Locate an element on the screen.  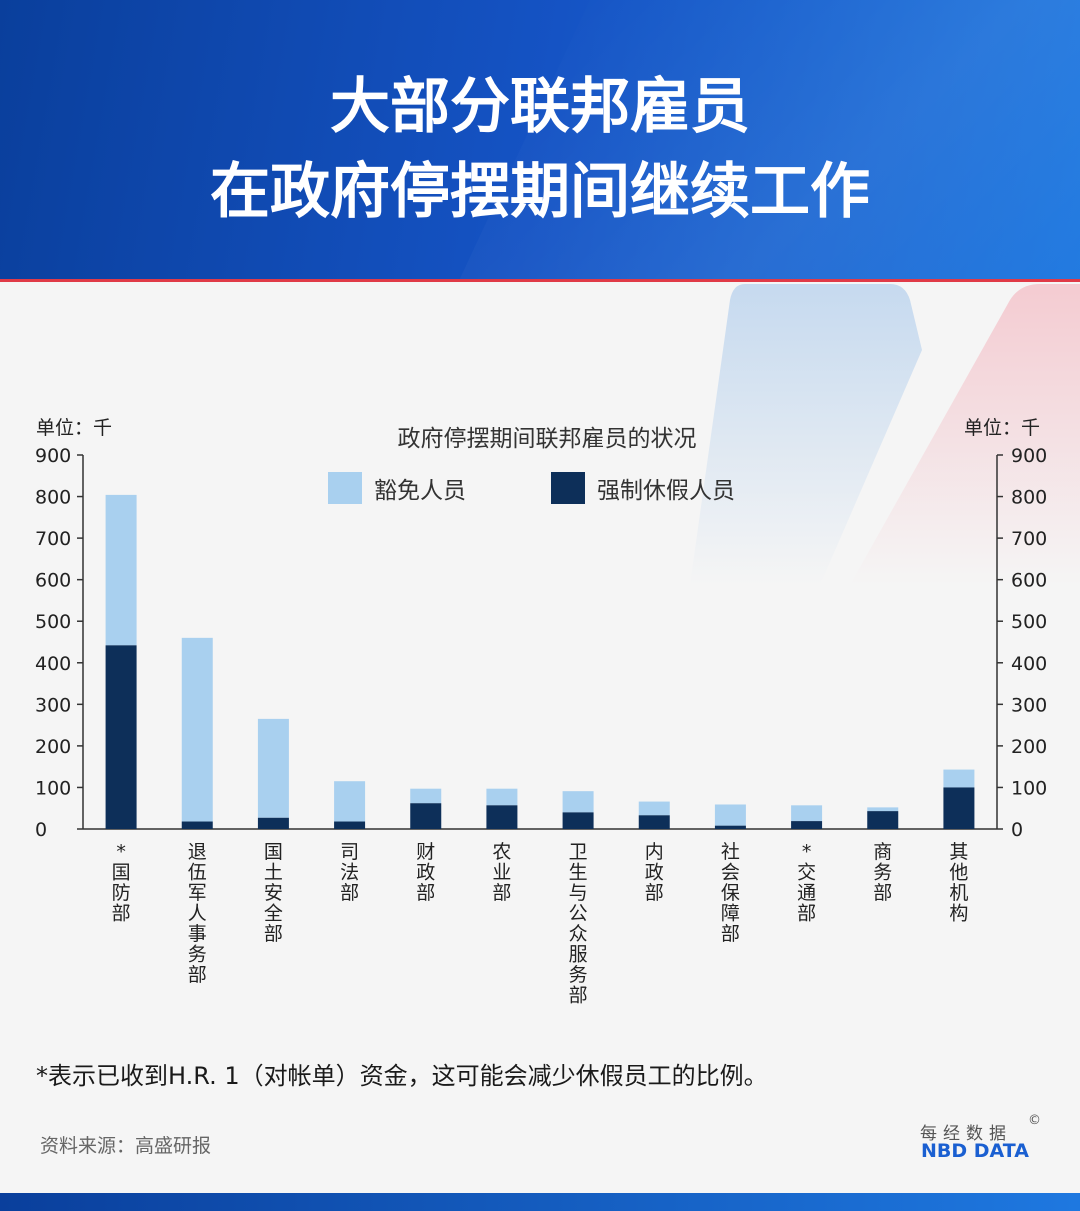
y-tick-label-right: 200 is located at coordinates (1029, 747).